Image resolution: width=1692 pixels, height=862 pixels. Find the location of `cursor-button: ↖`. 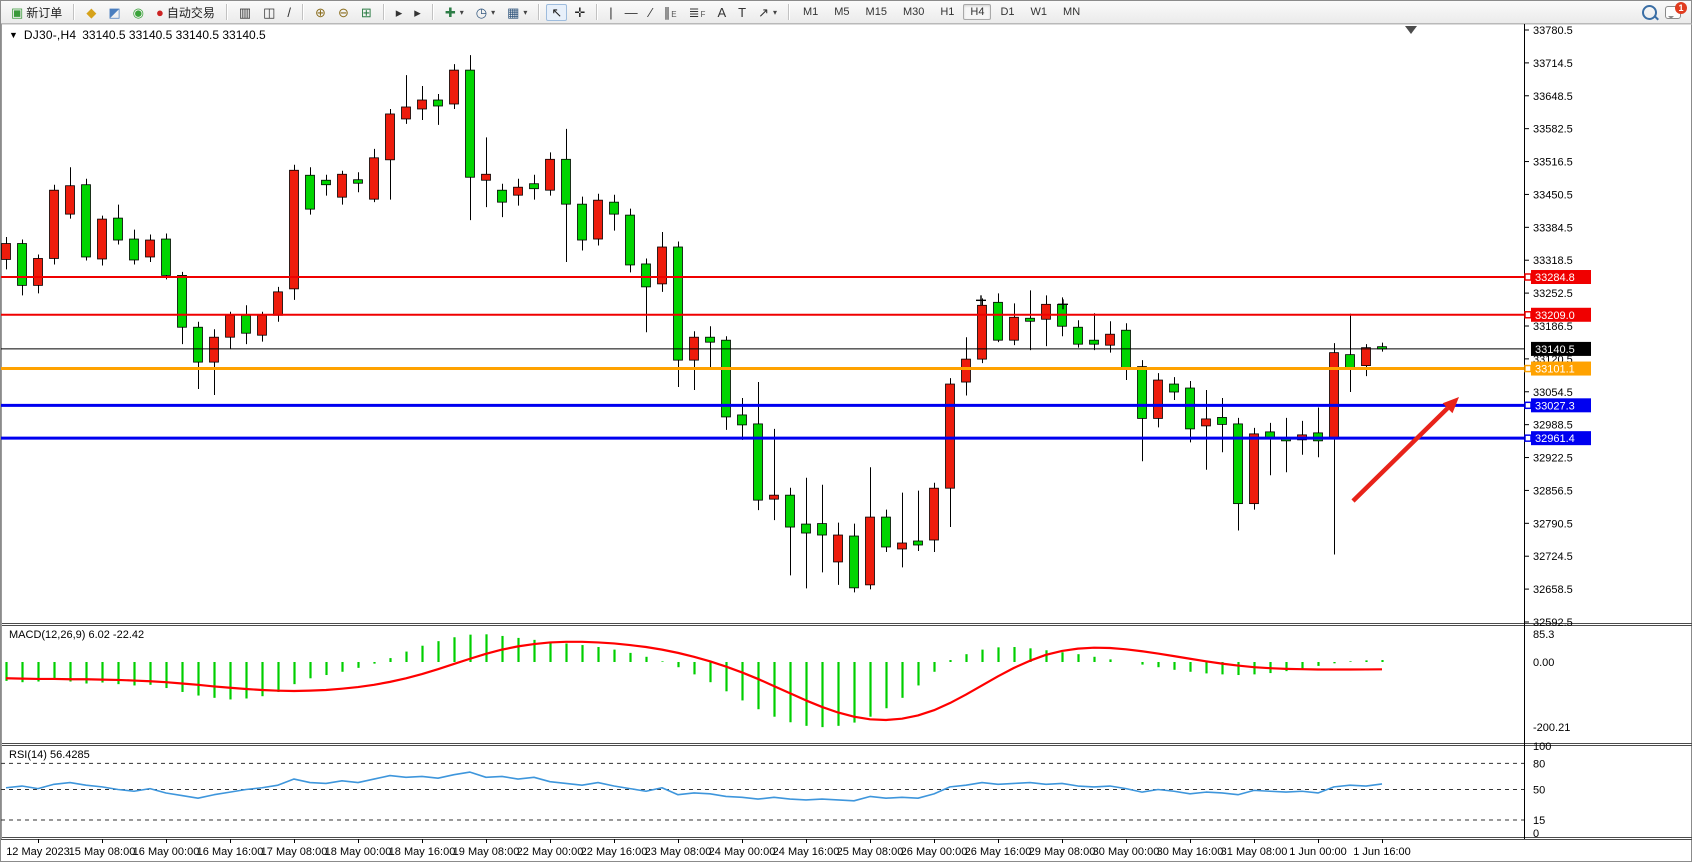

cursor-button: ↖ is located at coordinates (557, 12).